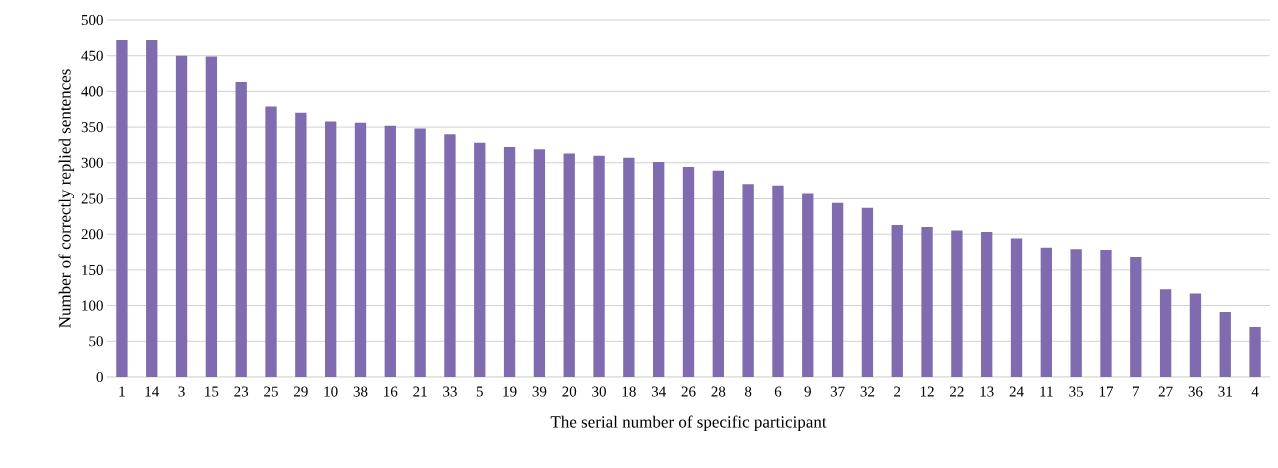  Describe the element at coordinates (658, 391) in the screenshot. I see `x-tick-label: 34` at that location.